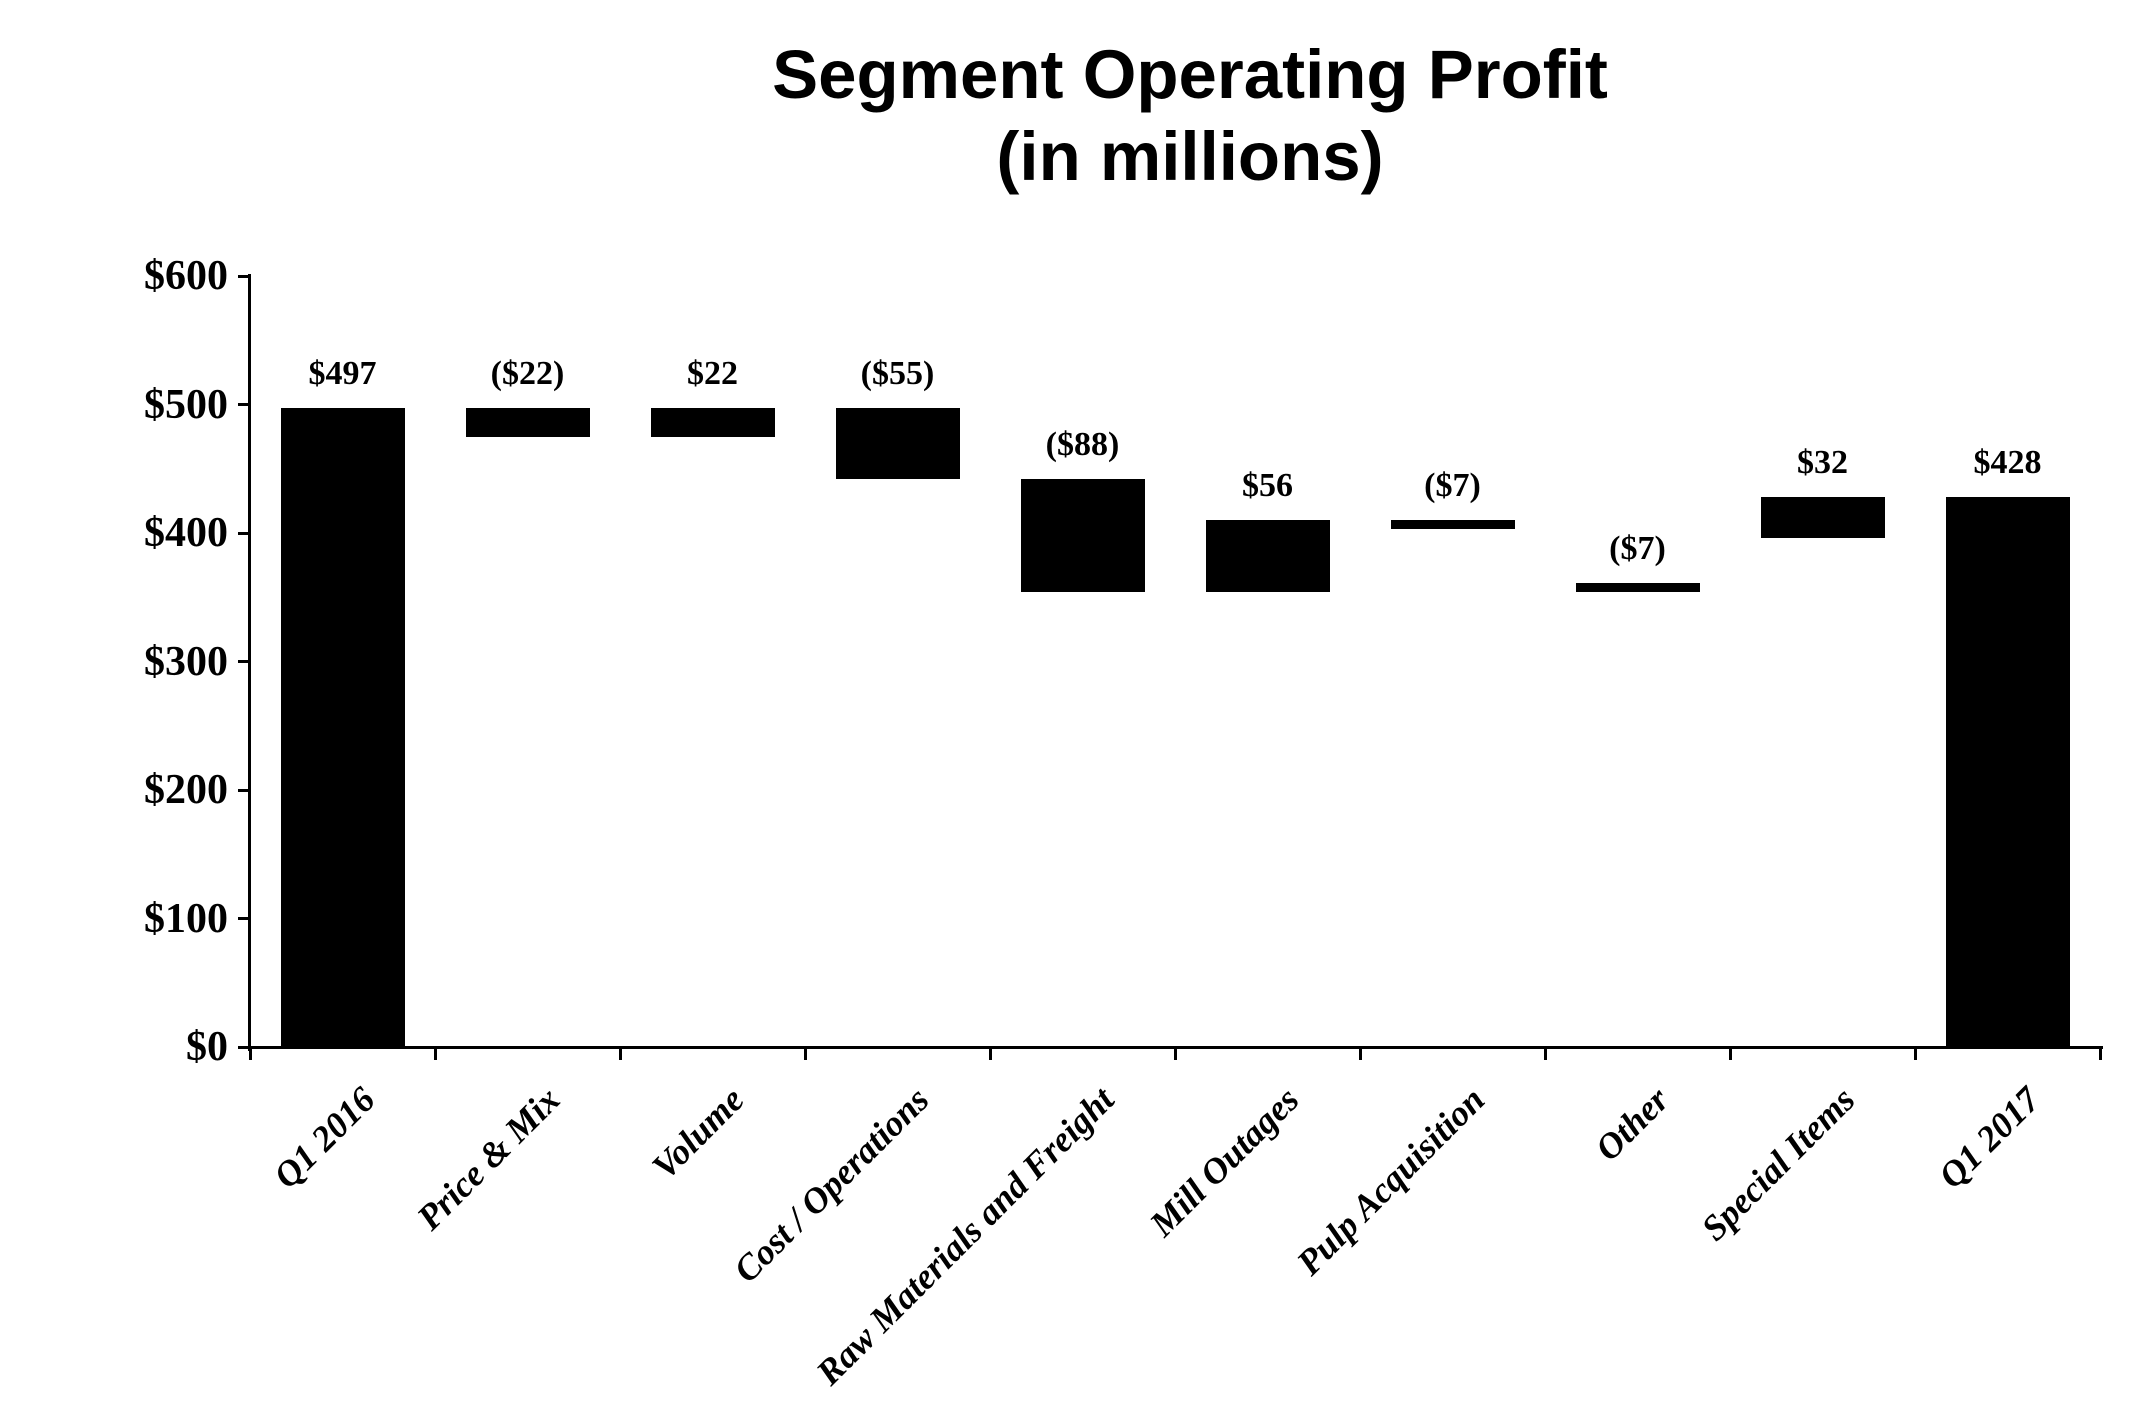  I want to click on data-label-q1-2016: $497, so click(342, 374).